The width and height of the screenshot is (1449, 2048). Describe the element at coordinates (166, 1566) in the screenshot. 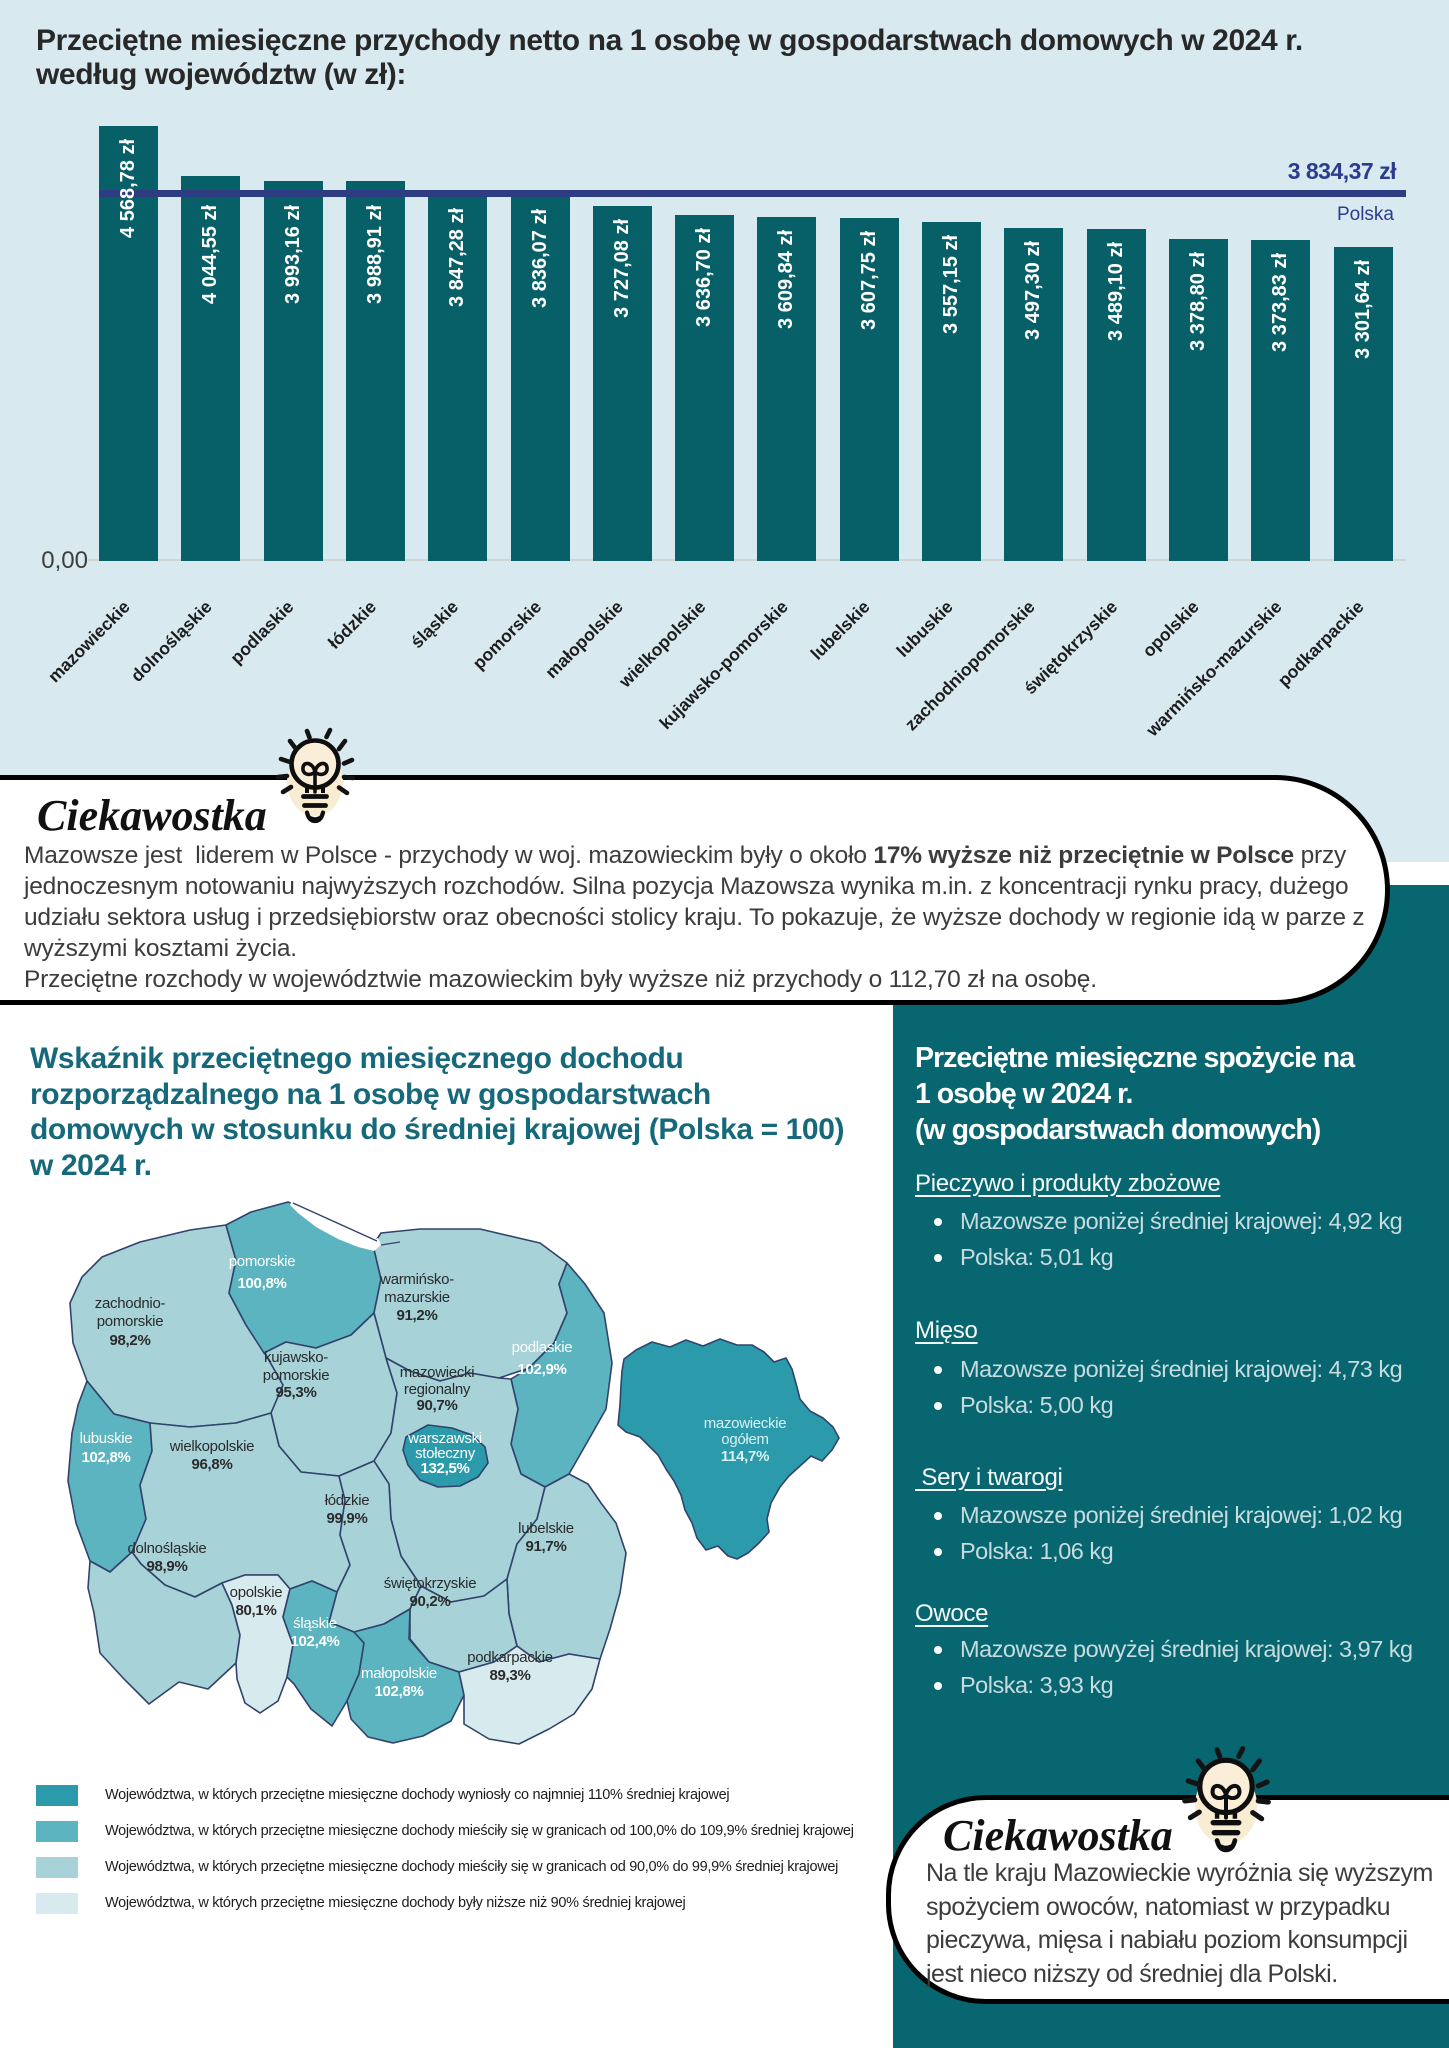

I see `svg-text: 98,9%` at that location.